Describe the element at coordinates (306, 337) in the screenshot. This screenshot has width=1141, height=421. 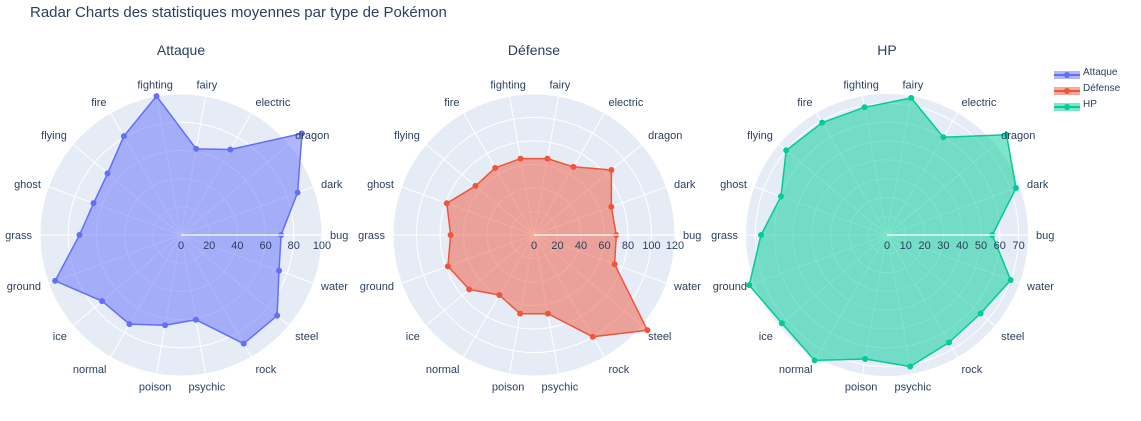
I see `category-label-steel: steel` at that location.